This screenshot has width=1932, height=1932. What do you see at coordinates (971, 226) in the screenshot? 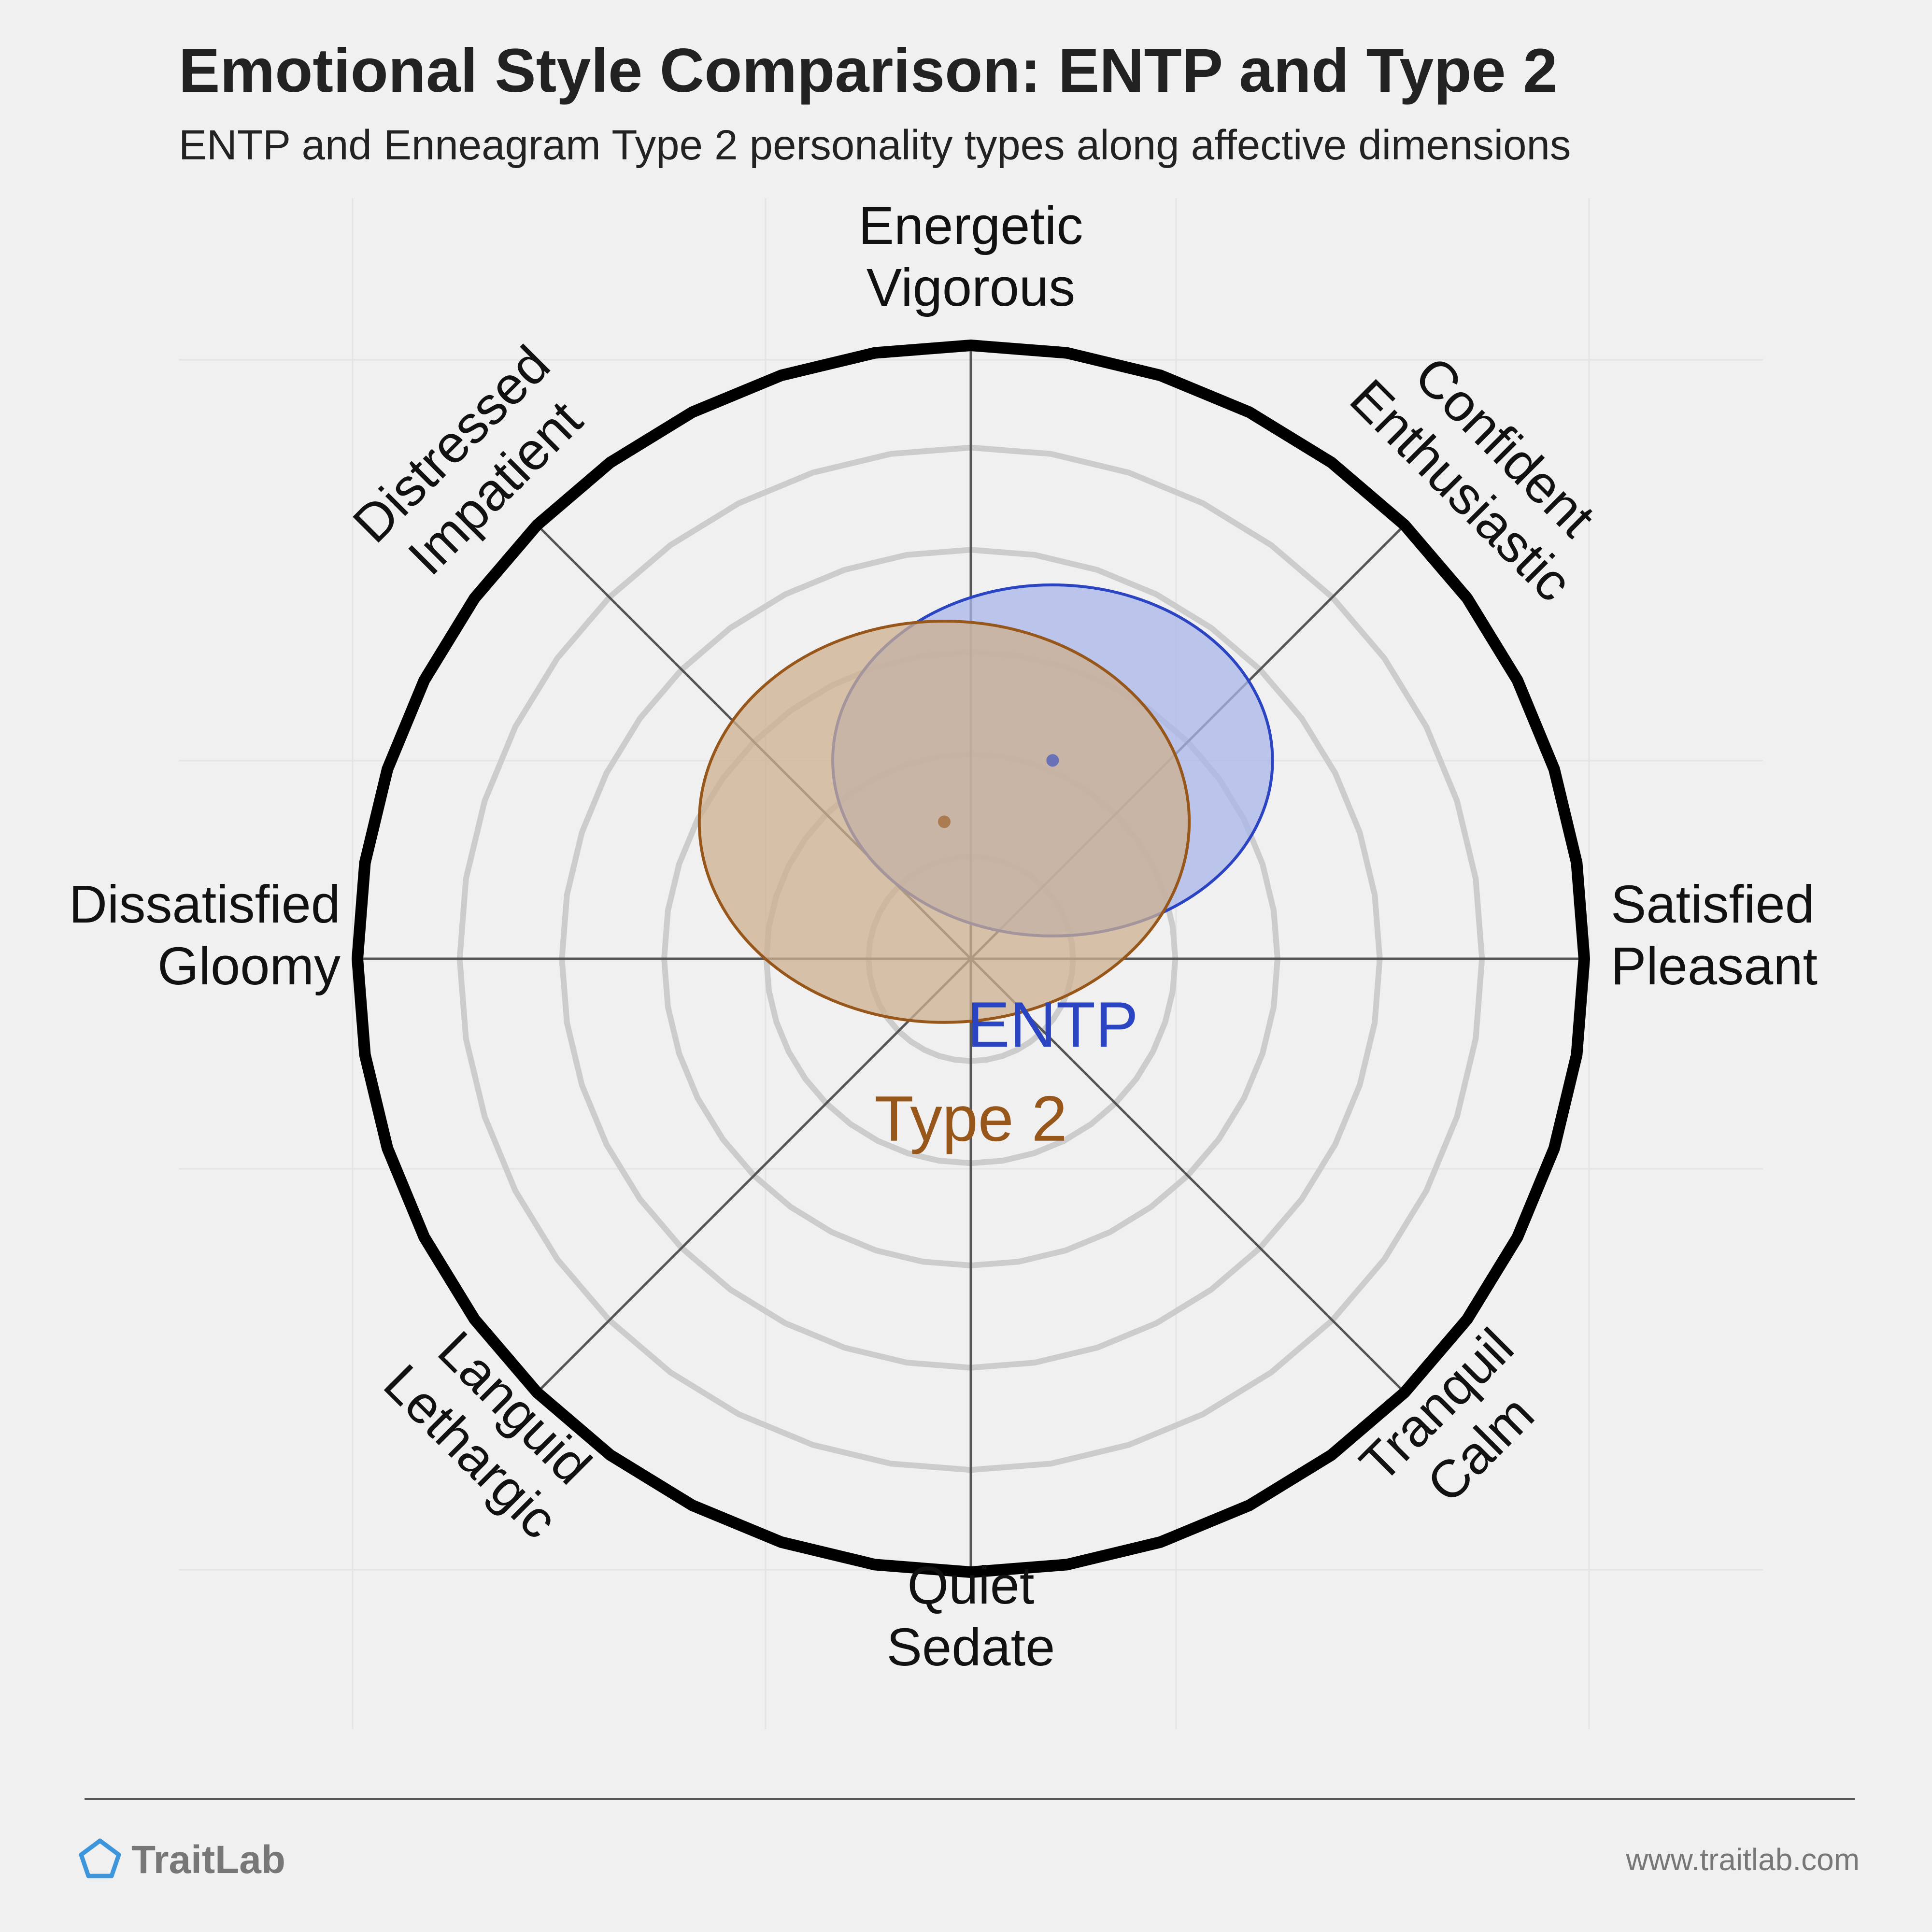
I see `axis-label-line: Energetic` at bounding box center [971, 226].